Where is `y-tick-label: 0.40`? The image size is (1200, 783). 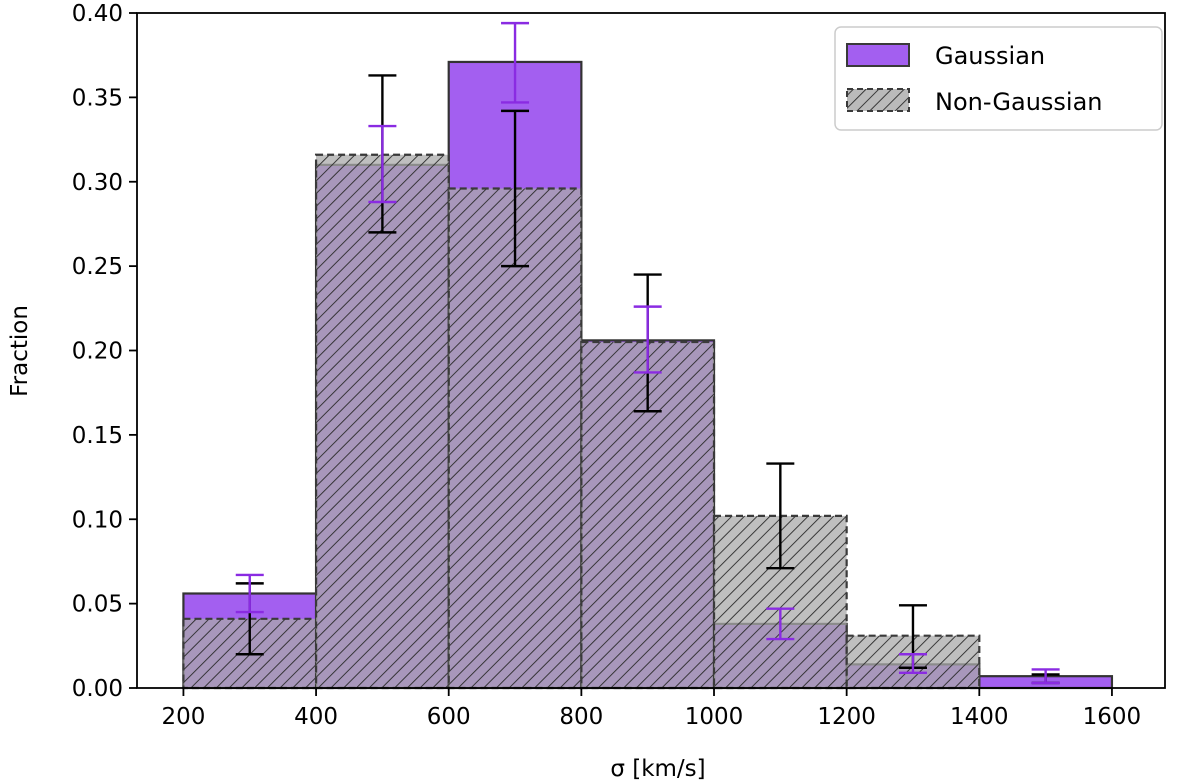 y-tick-label: 0.40 is located at coordinates (97, 14).